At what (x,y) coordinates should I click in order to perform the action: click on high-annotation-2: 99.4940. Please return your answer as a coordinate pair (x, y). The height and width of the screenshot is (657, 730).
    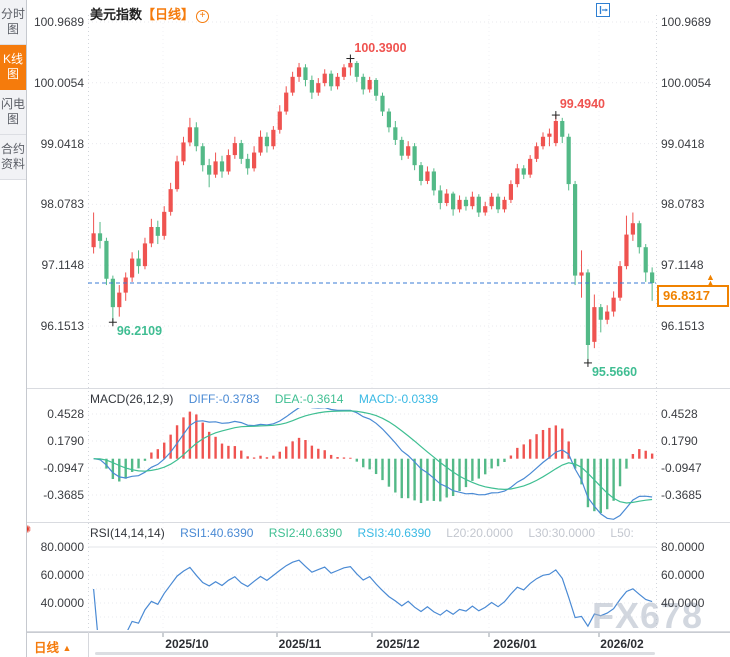
    Looking at the image, I should click on (582, 104).